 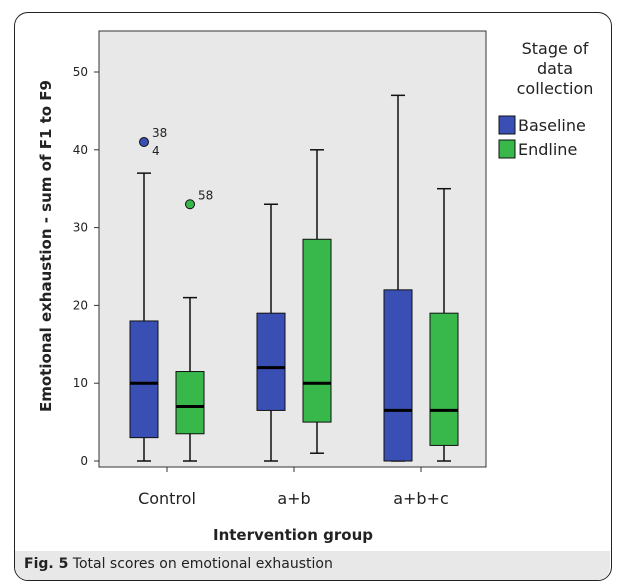 I want to click on y-tick-label: 20, so click(x=80, y=305).